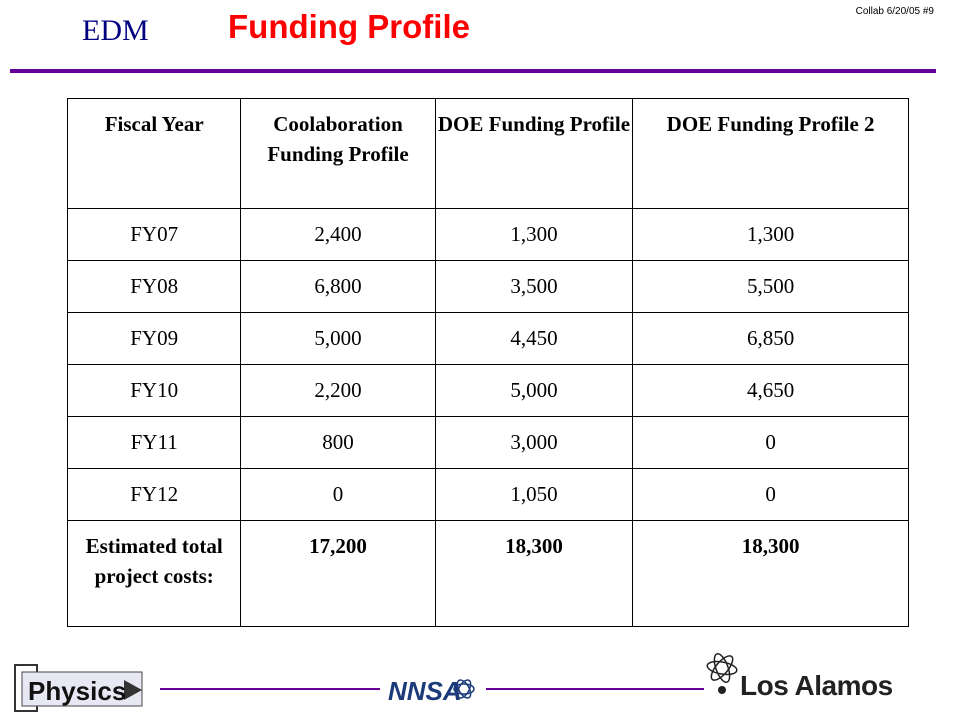  What do you see at coordinates (349, 26) in the screenshot?
I see `page-title: Funding Profile` at bounding box center [349, 26].